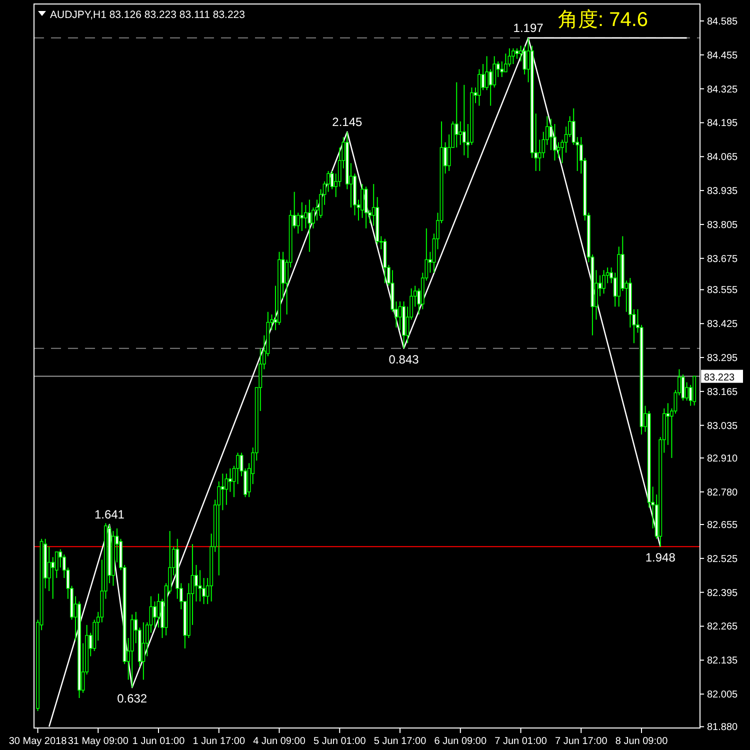 Image resolution: width=750 pixels, height=750 pixels. Describe the element at coordinates (347, 121) in the screenshot. I see `annotation: 2.145` at that location.